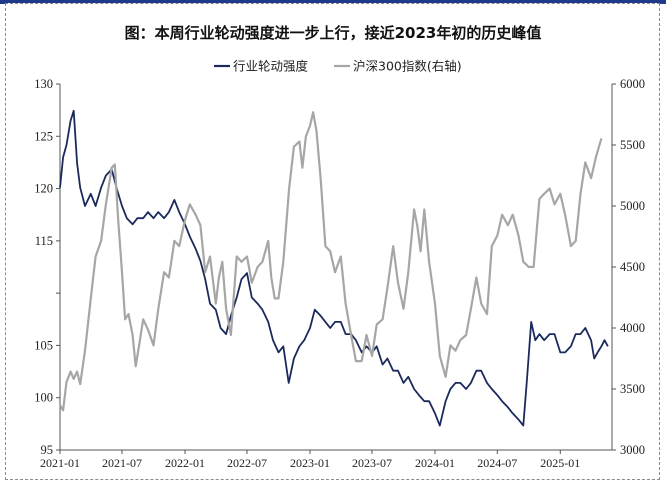  What do you see at coordinates (333, 33) in the screenshot?
I see `chart-title: 图：本周行业轮动强度进一步上行，接近2023年初的历史峰值` at bounding box center [333, 33].